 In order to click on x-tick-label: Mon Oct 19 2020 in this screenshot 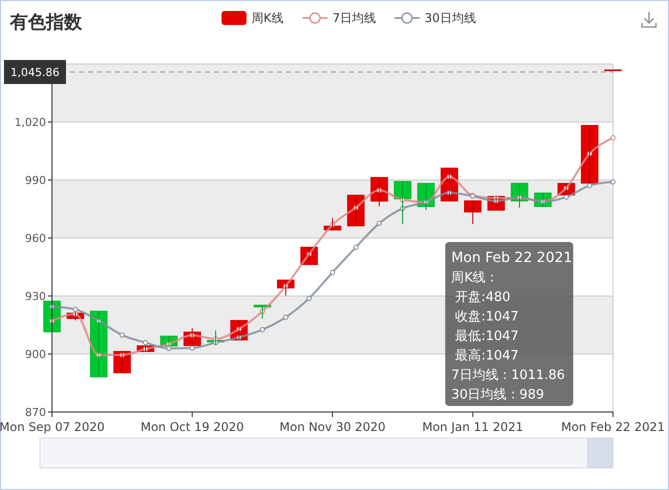, I will do `click(192, 427)`.